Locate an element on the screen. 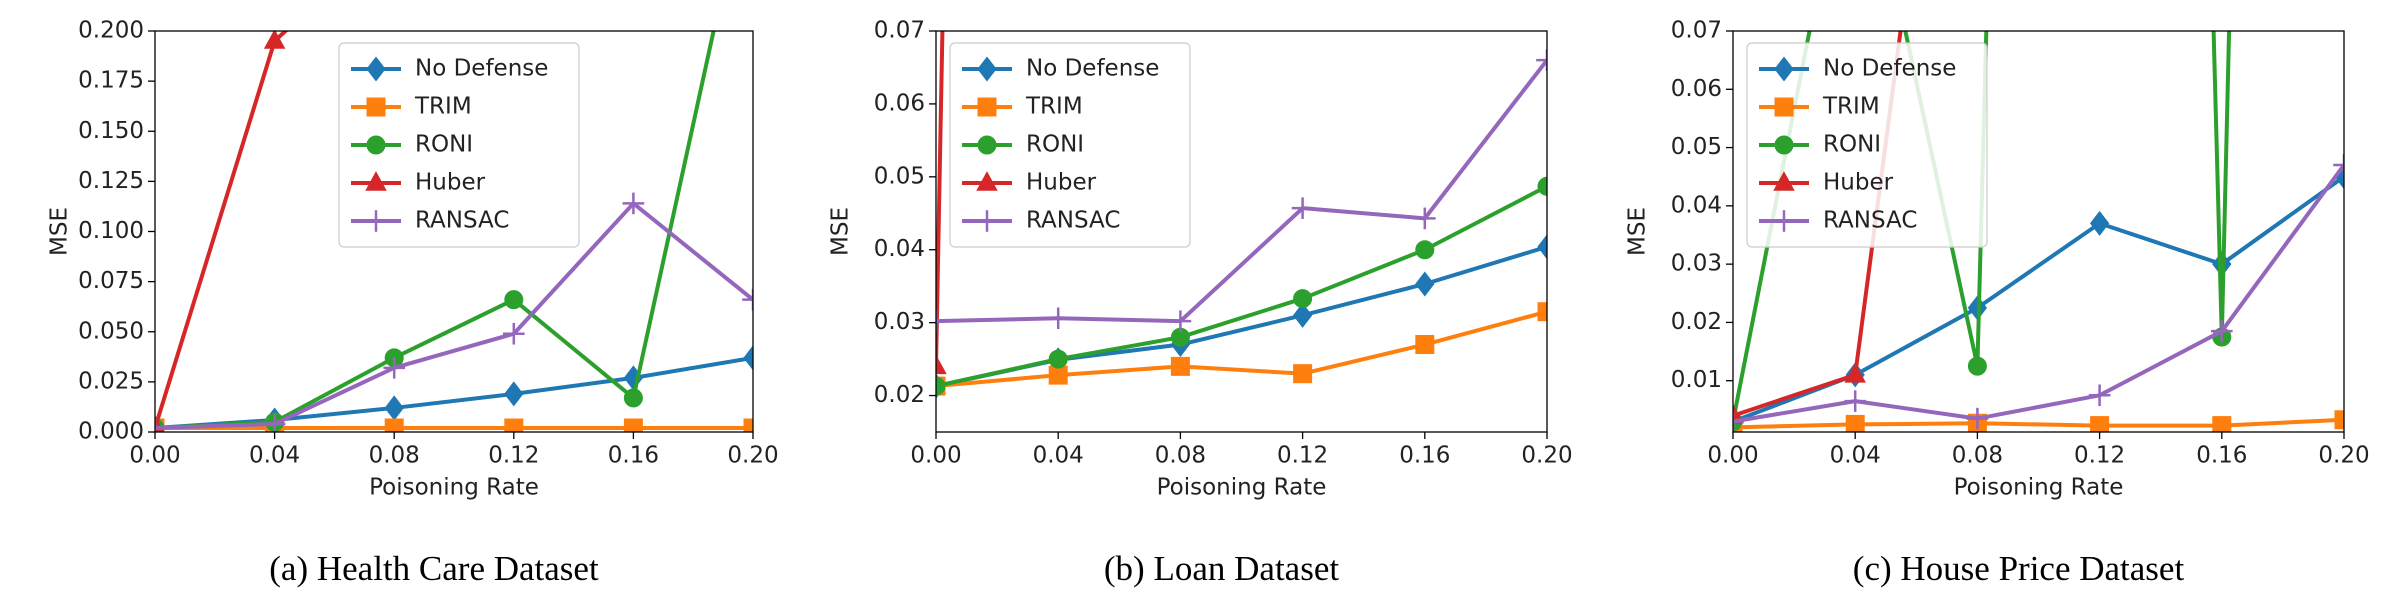 The height and width of the screenshot is (602, 2398). y-tick-label: 0.06 is located at coordinates (899, 103).